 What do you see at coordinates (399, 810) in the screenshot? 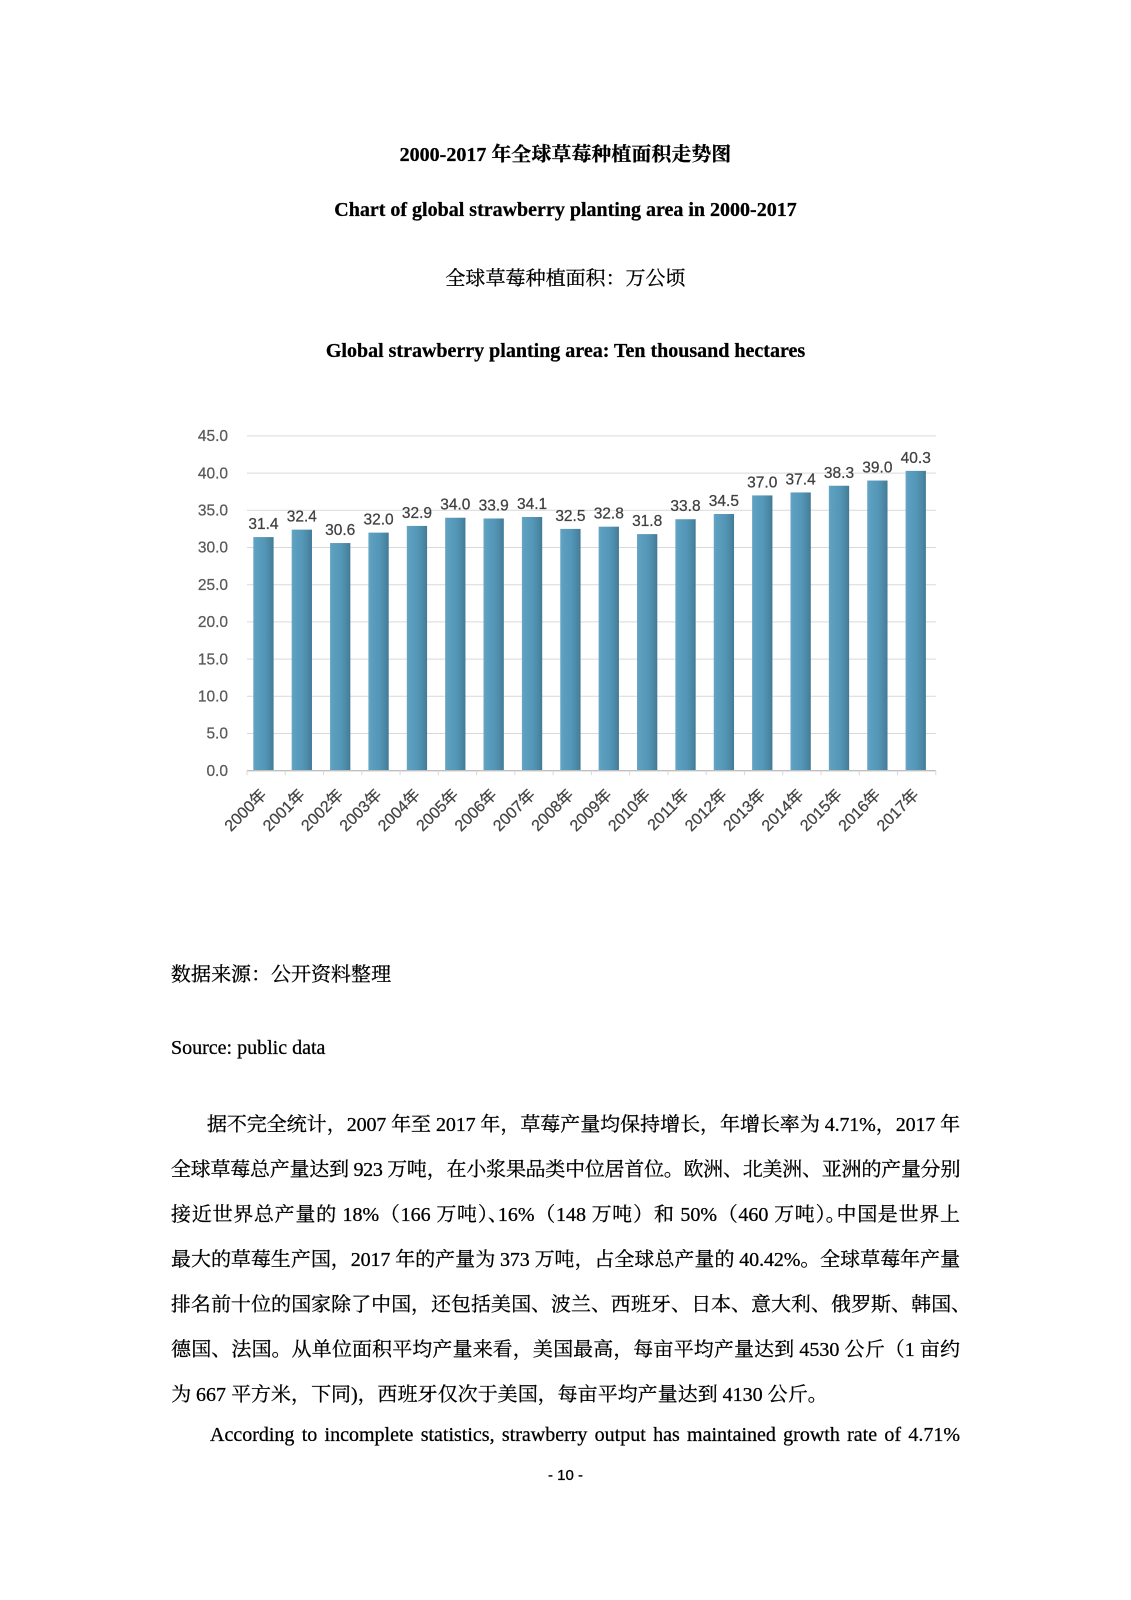
I see `svg-text: 2004年` at bounding box center [399, 810].